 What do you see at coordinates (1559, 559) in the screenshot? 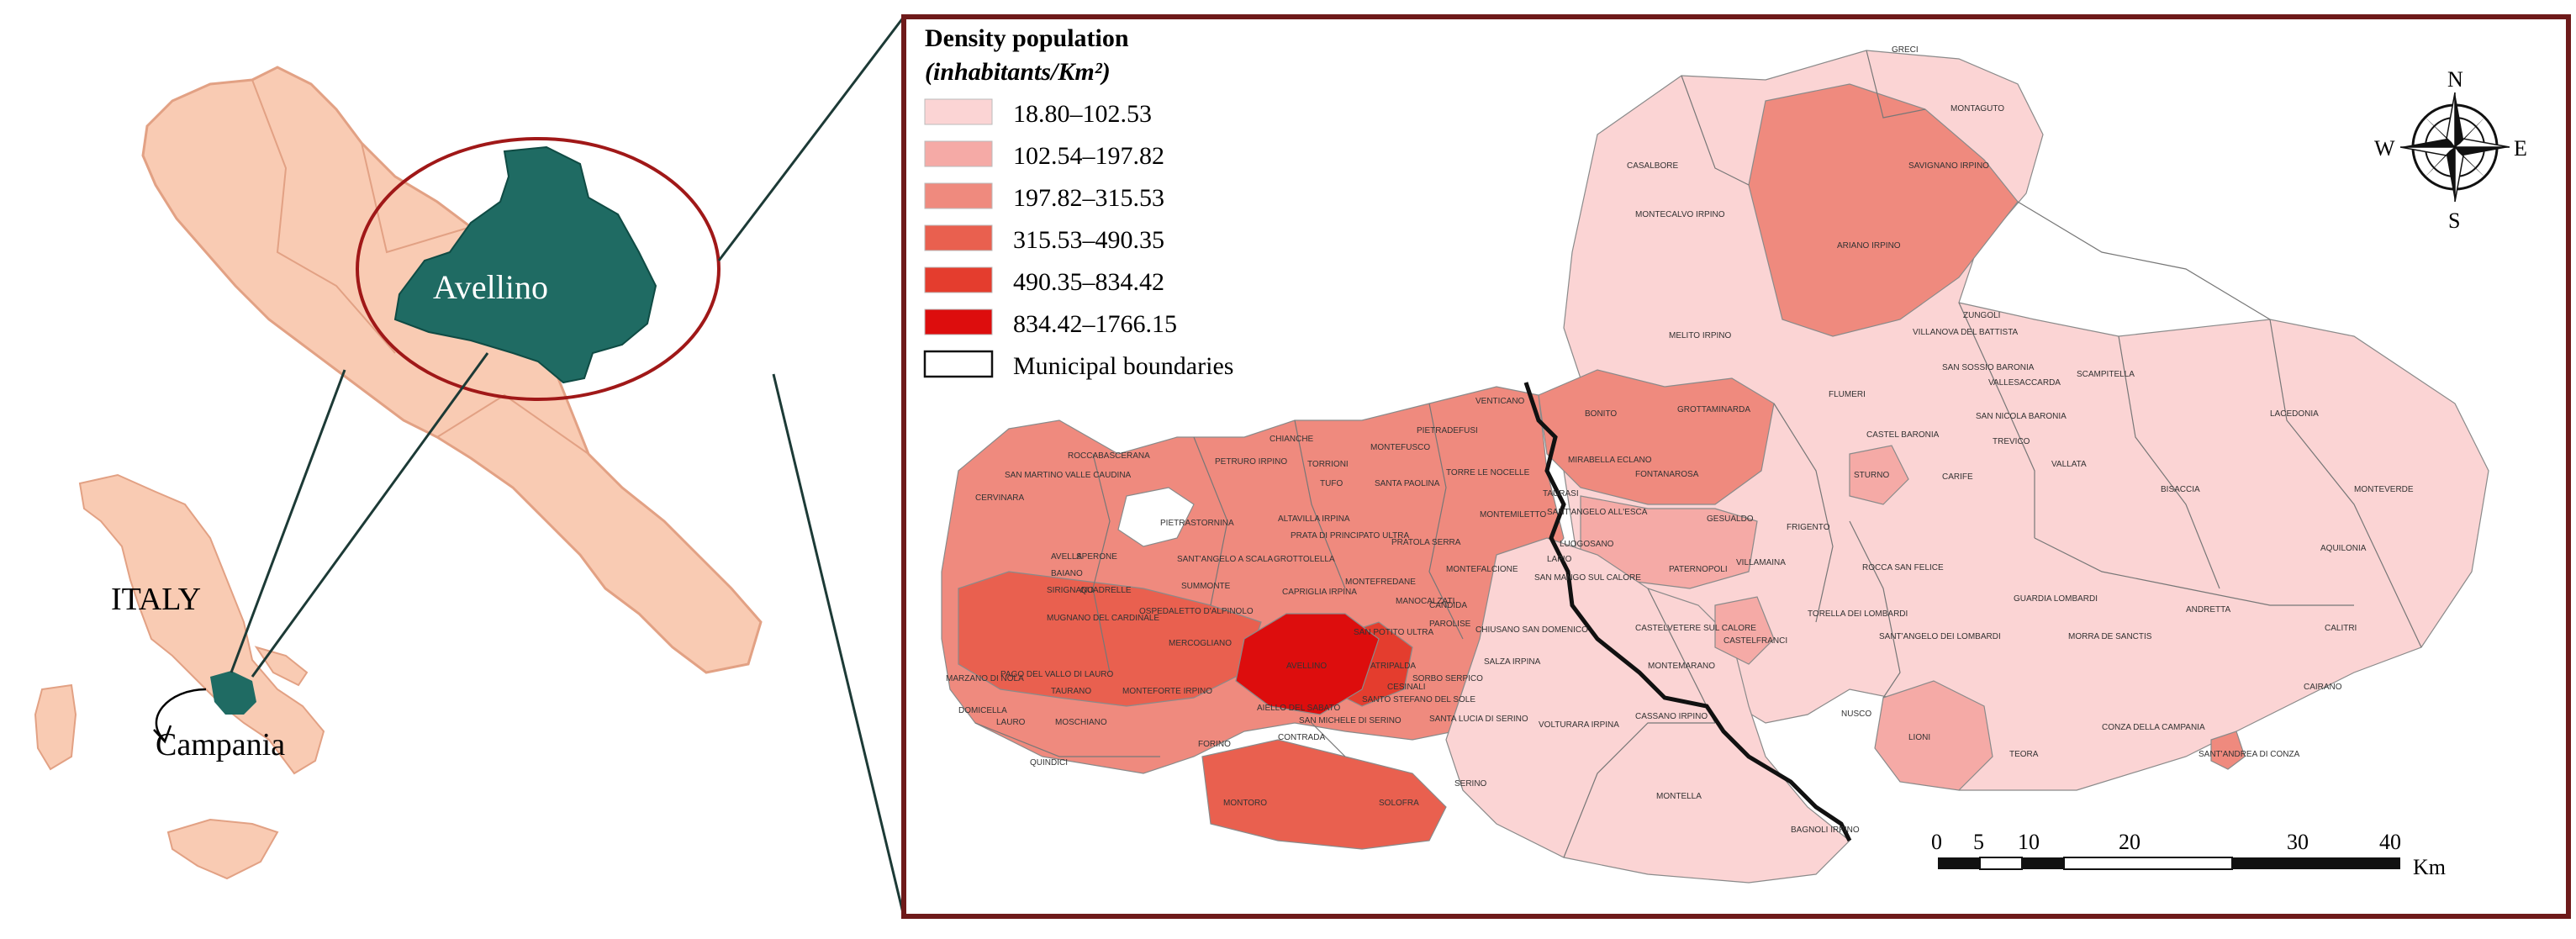
I see `municipality-label: LAPIO` at bounding box center [1559, 559].